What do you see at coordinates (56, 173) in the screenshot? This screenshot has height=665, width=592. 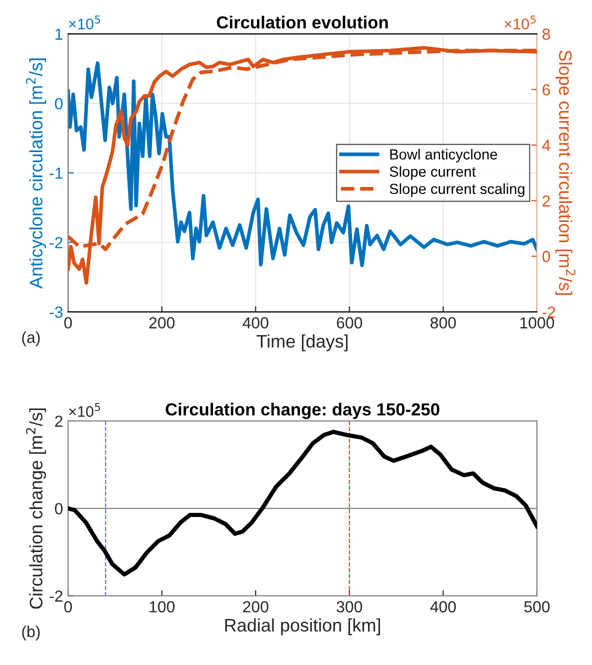 I see `y-tick-label: -1` at bounding box center [56, 173].